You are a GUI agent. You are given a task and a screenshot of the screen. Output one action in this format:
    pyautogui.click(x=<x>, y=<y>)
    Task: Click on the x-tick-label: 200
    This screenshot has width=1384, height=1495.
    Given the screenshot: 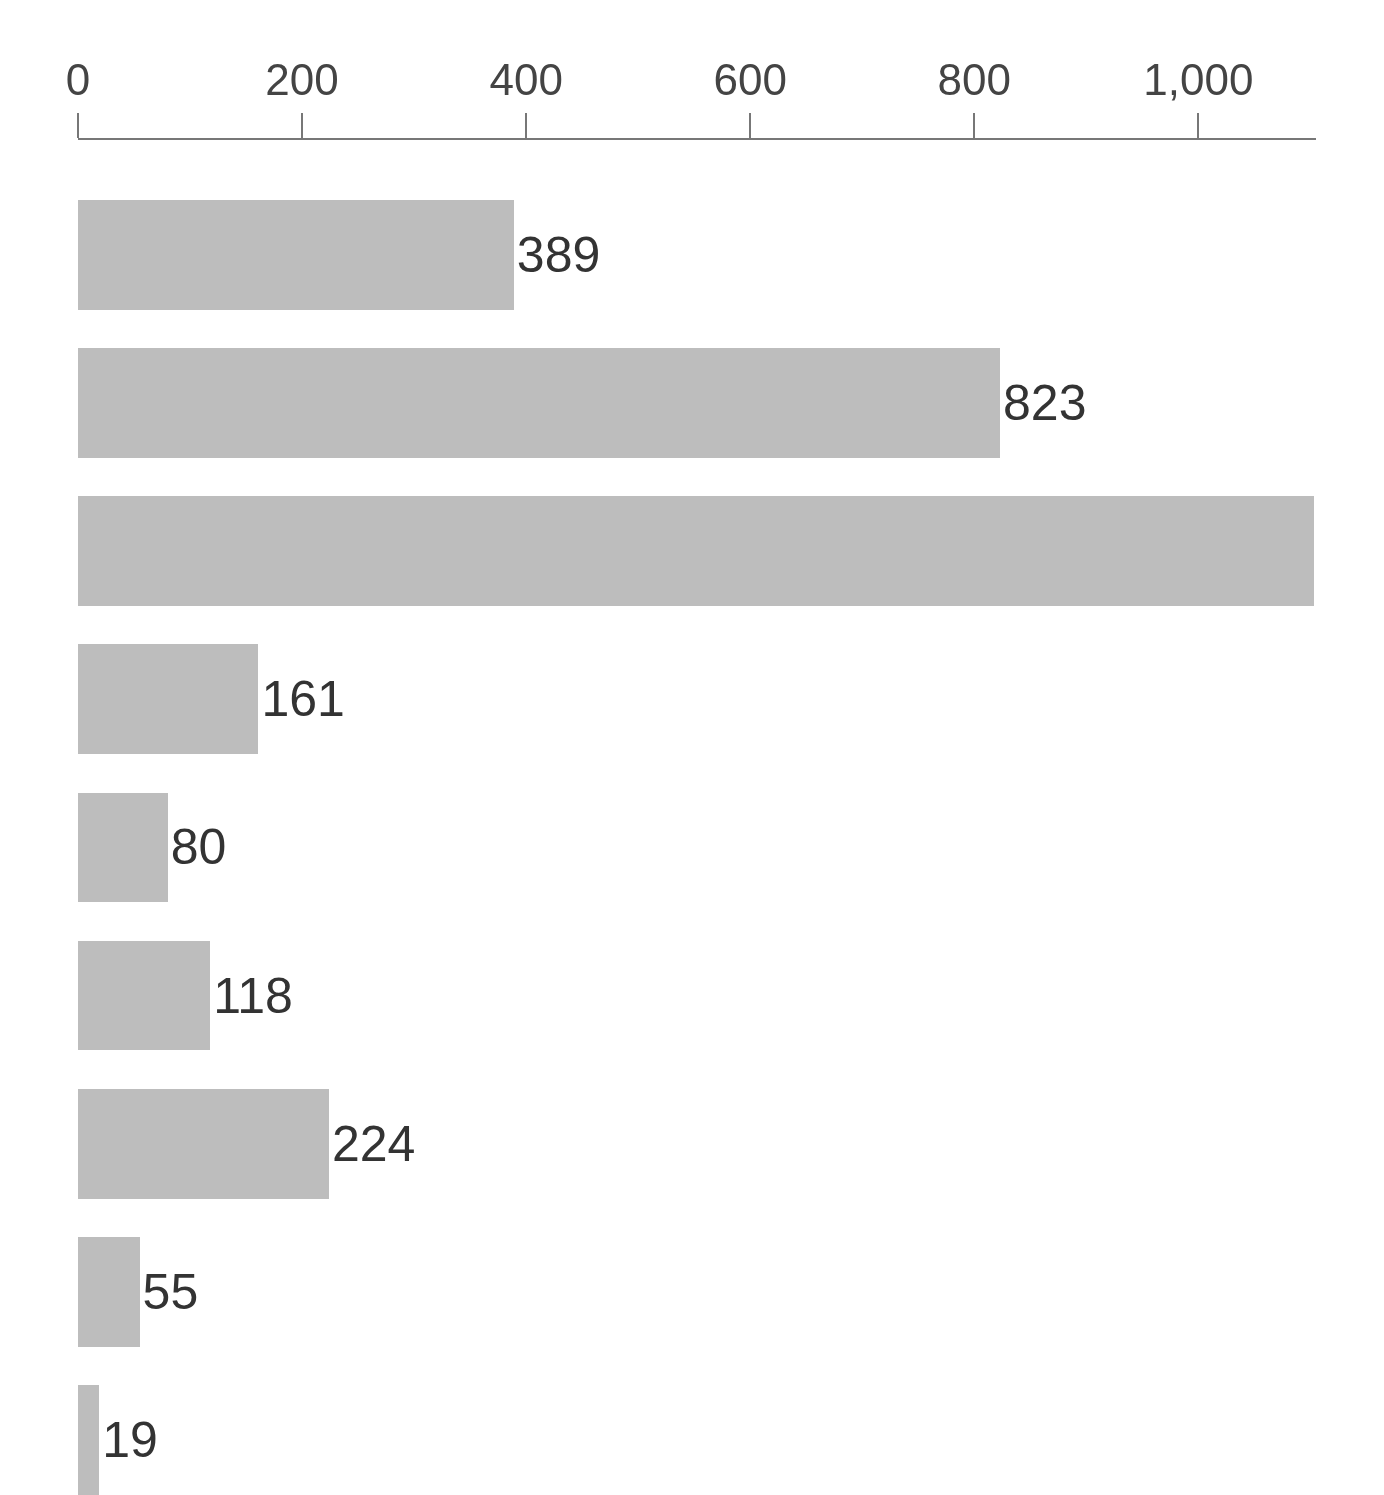 What is the action you would take?
    pyautogui.click(x=302, y=80)
    